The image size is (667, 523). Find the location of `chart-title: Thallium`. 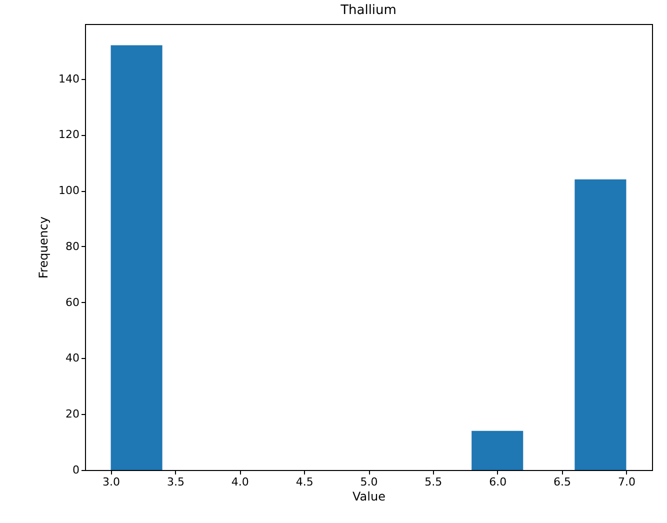

chart-title: Thallium is located at coordinates (368, 10).